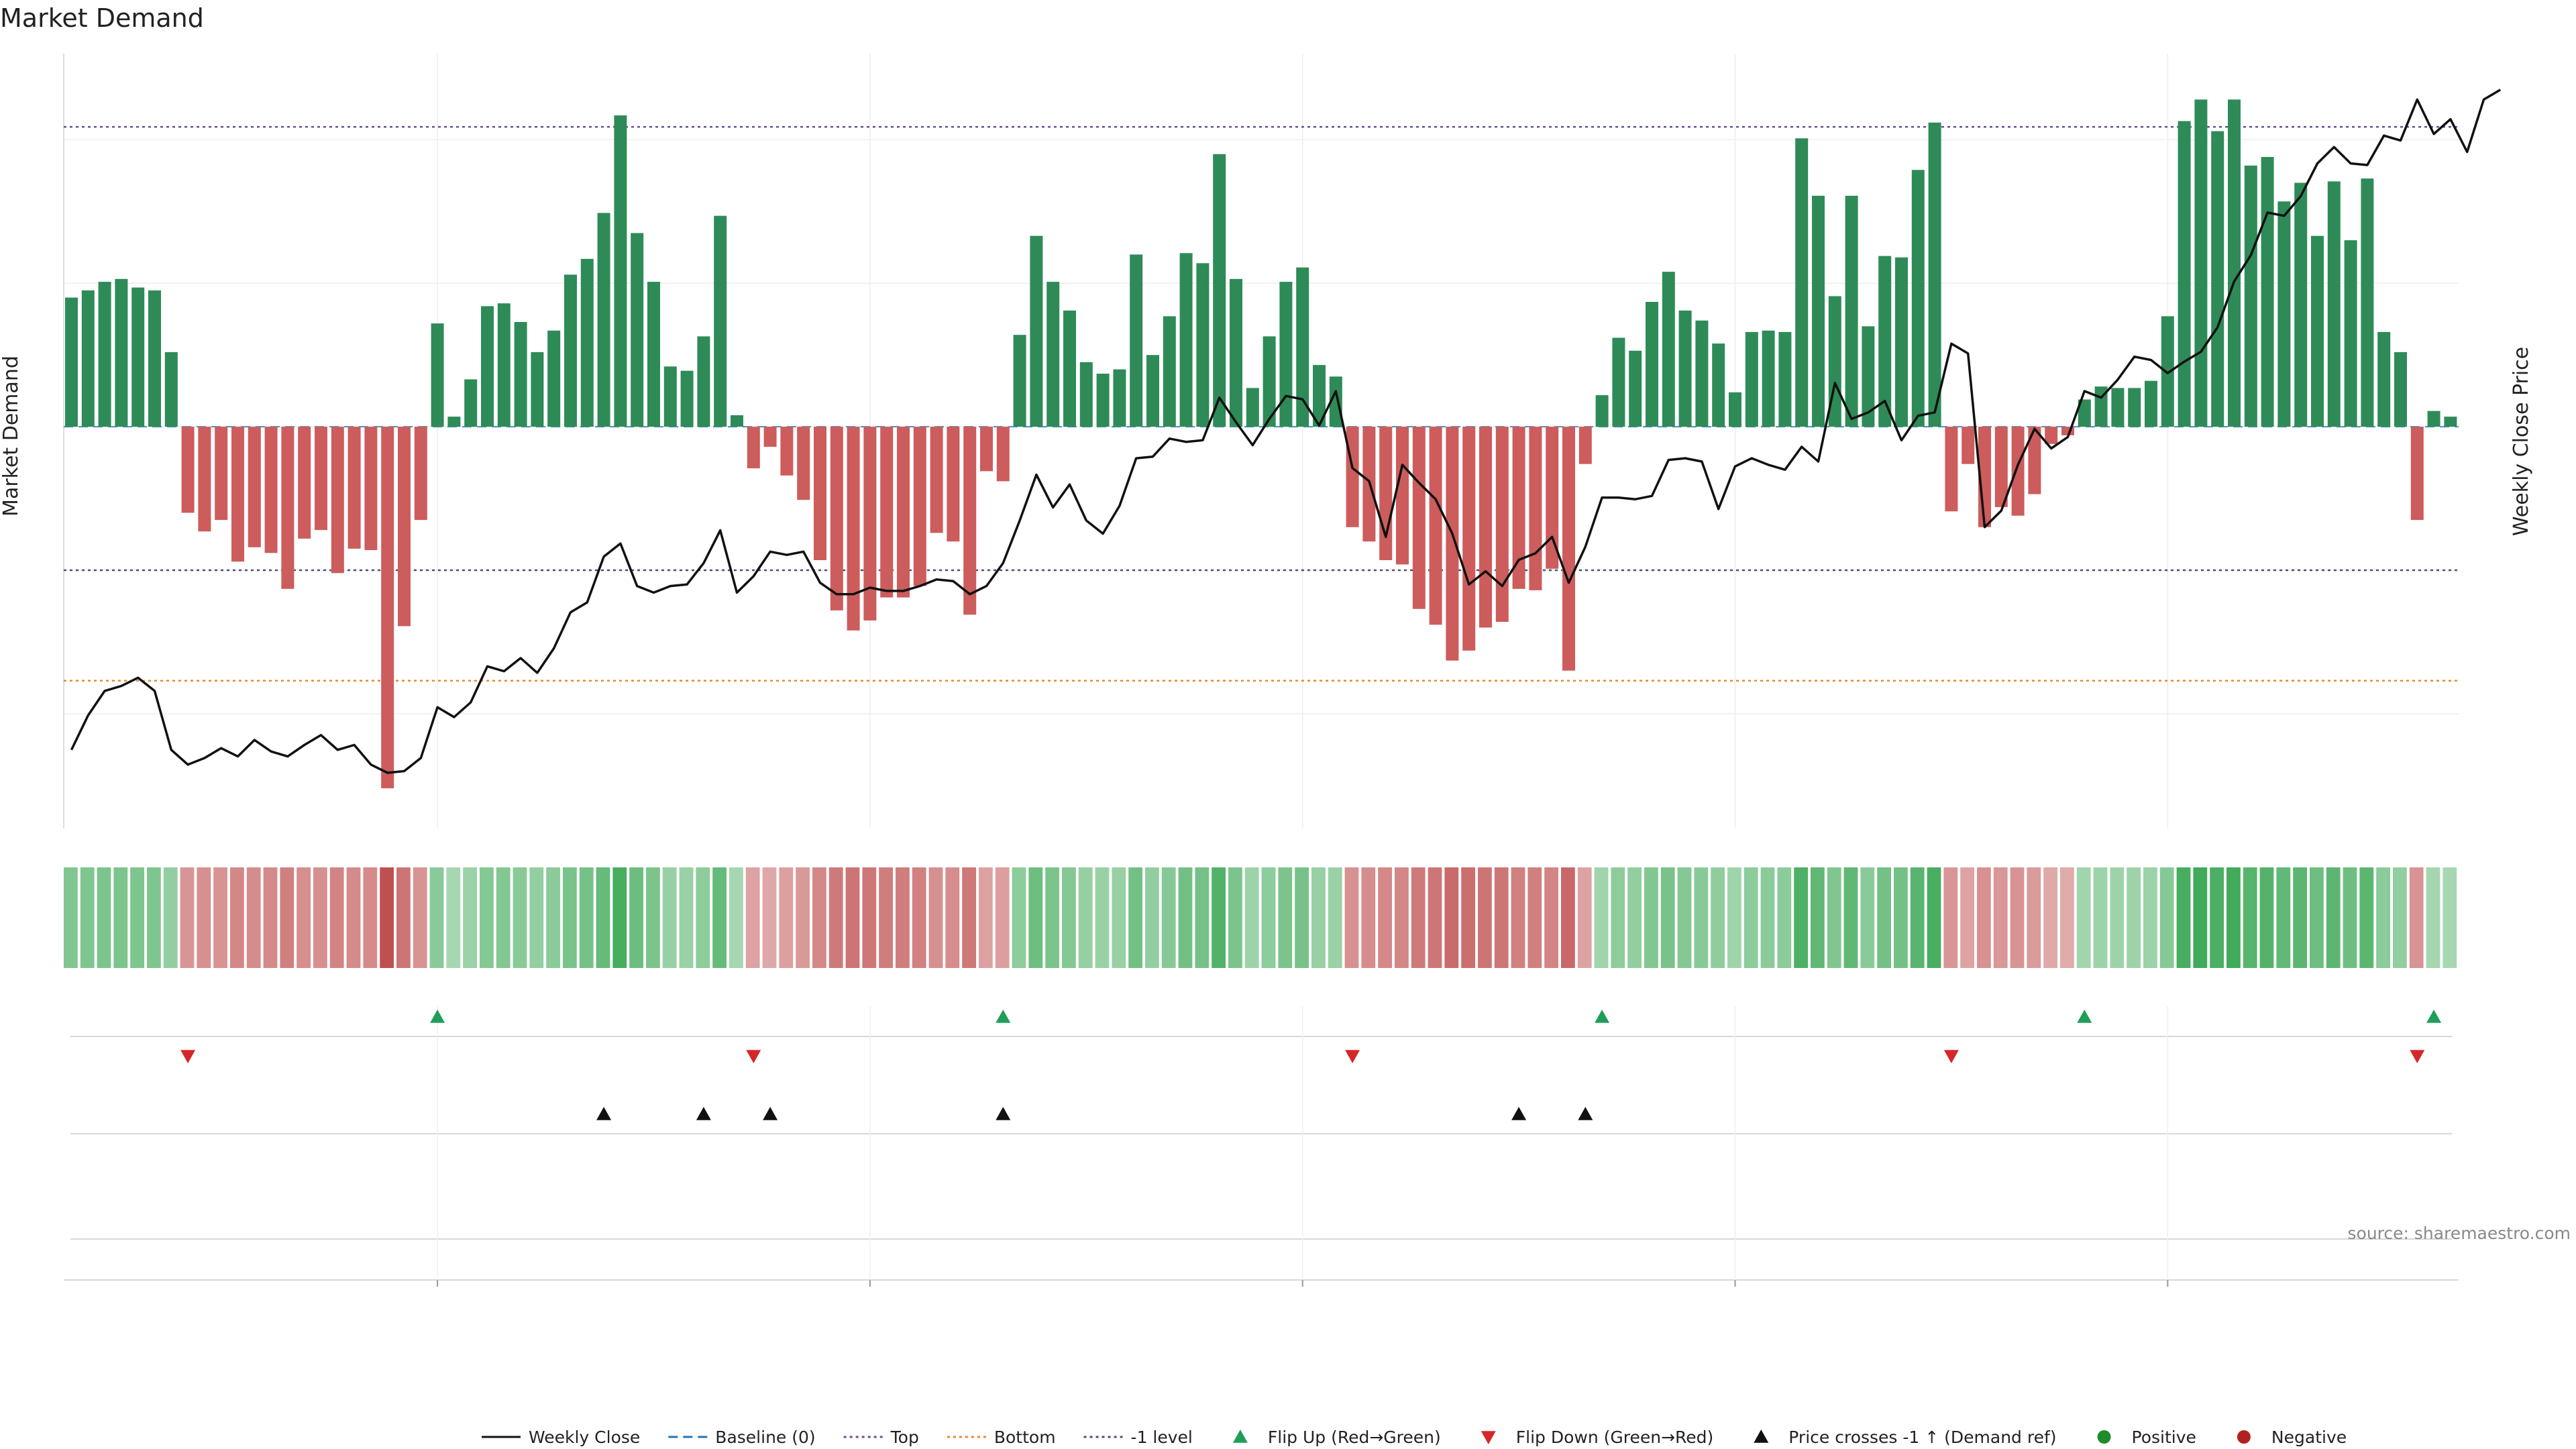 This screenshot has height=1449, width=2576. I want to click on legend-item: Weekly Close, so click(561, 1437).